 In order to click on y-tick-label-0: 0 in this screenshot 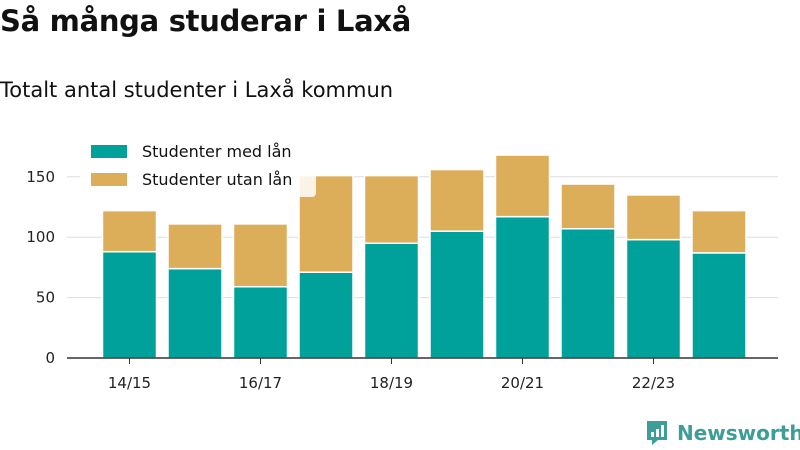, I will do `click(50, 358)`.